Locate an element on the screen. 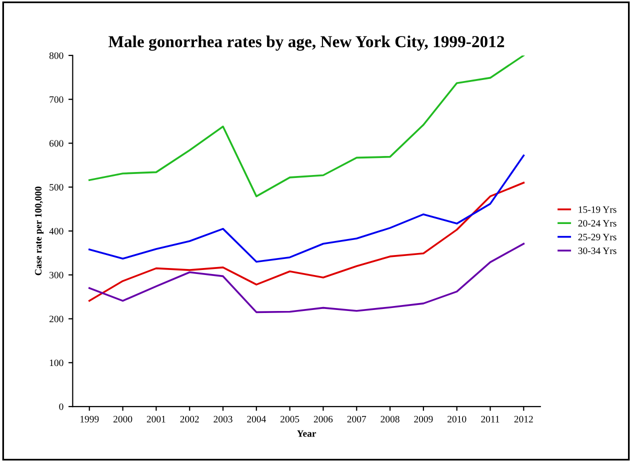 The height and width of the screenshot is (462, 632). x-tick-label: 2008 is located at coordinates (390, 419).